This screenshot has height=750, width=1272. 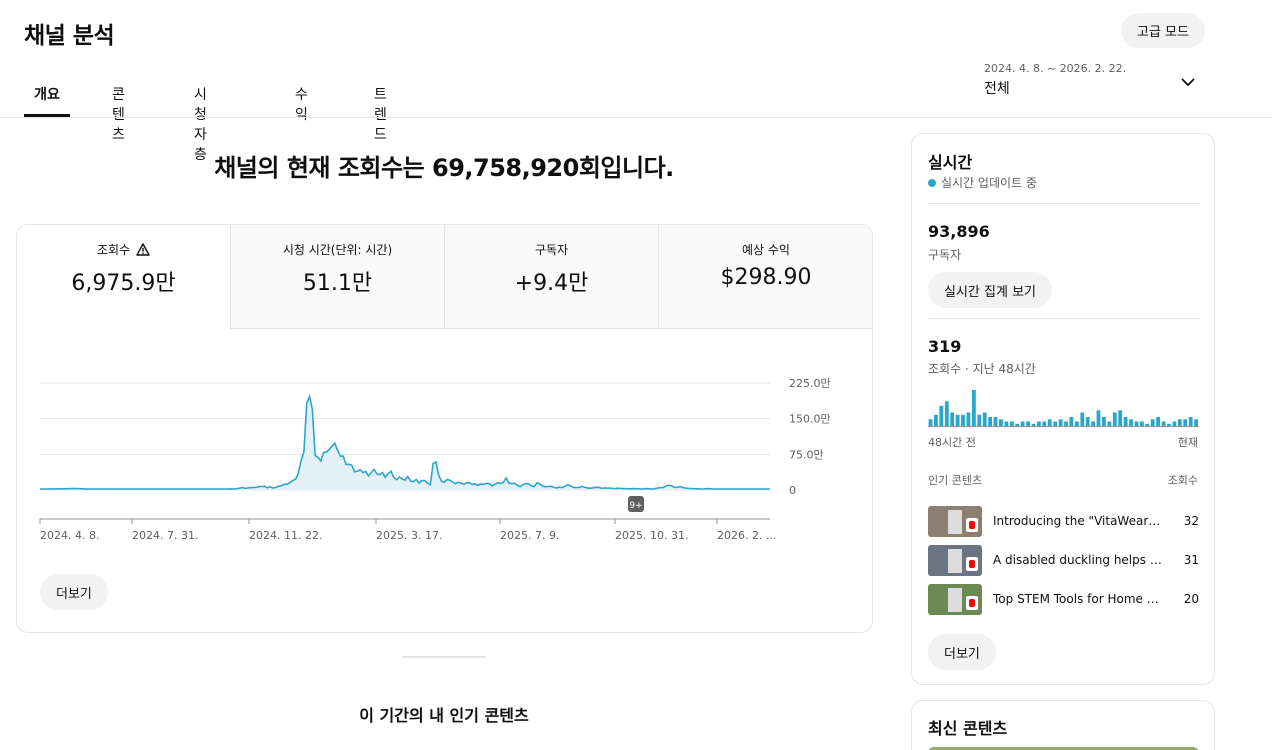 I want to click on x-tick-label: 2024. 4. 8., so click(x=69, y=535).